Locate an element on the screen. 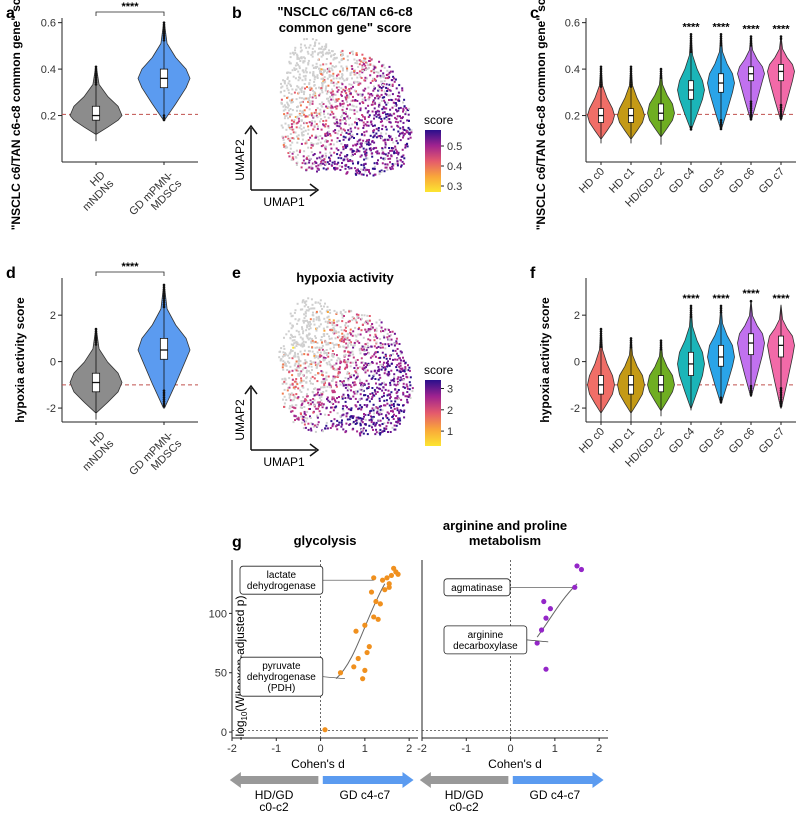  panel-g-arginine-arrow-right-label: GD c4-c7 is located at coordinates (555, 795).